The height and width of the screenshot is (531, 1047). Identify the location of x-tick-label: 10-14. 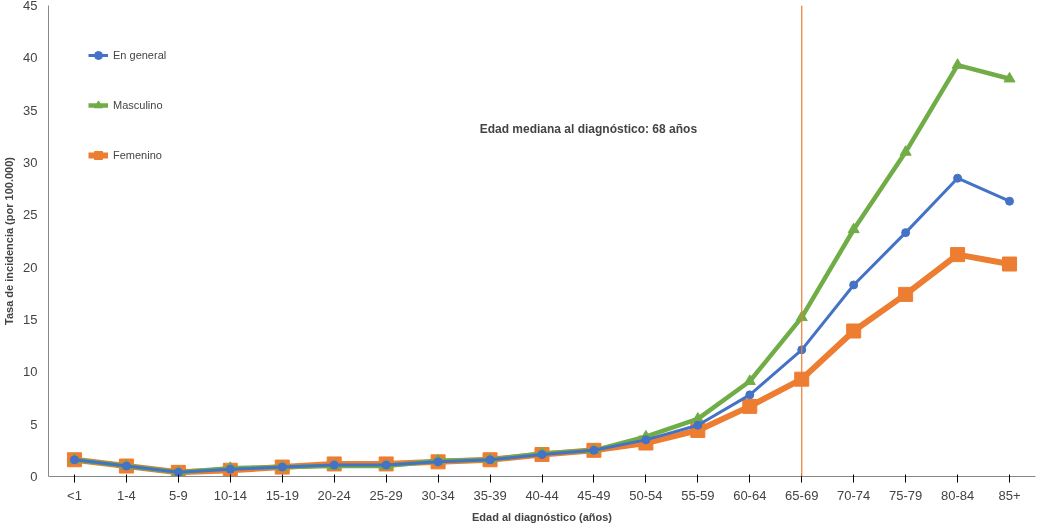
(230, 495).